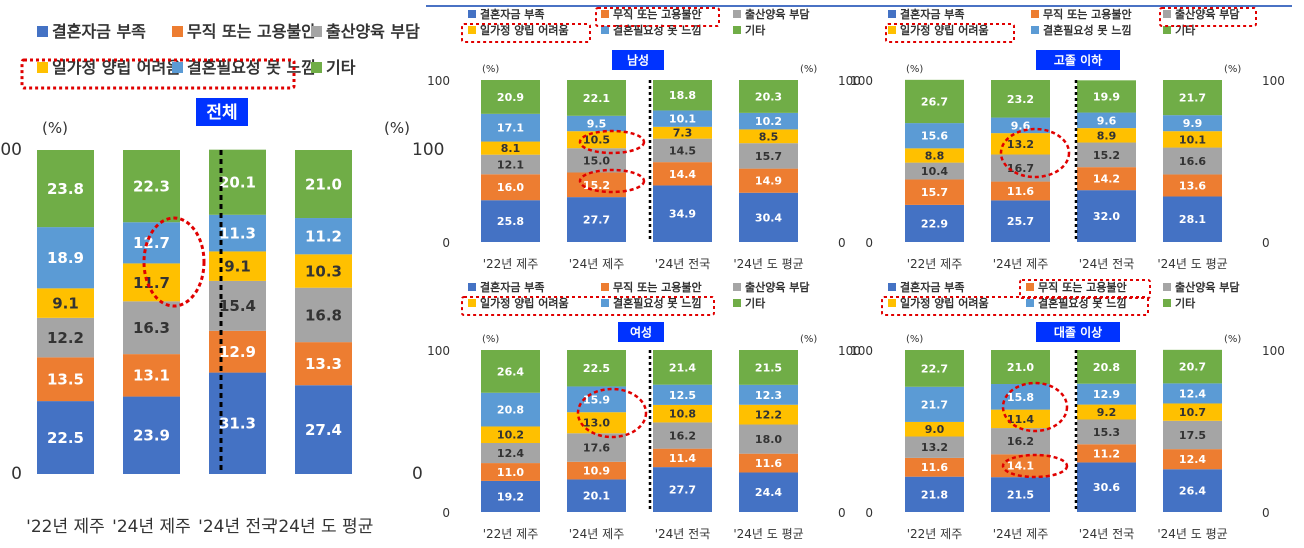 This screenshot has height=548, width=1304. I want to click on legend-label-etc: 기타, so click(755, 30).